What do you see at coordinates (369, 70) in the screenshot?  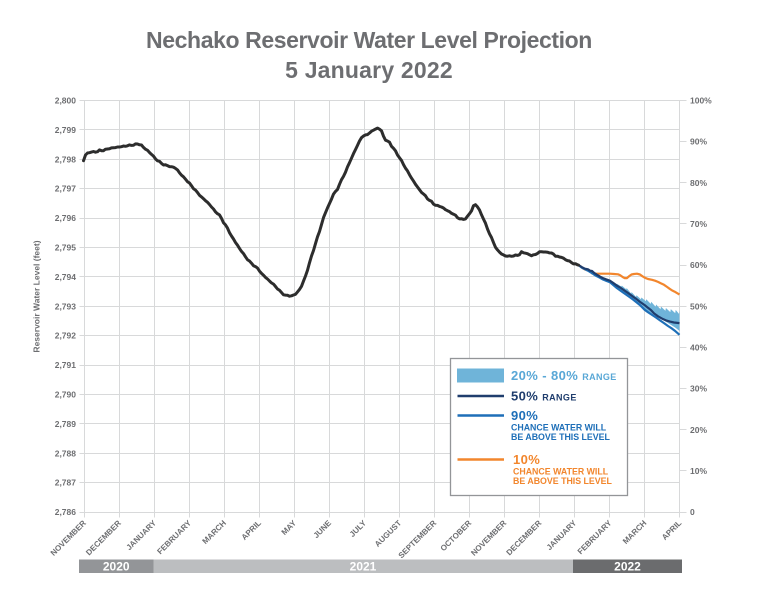 I see `svg-text: 5 January 2022` at bounding box center [369, 70].